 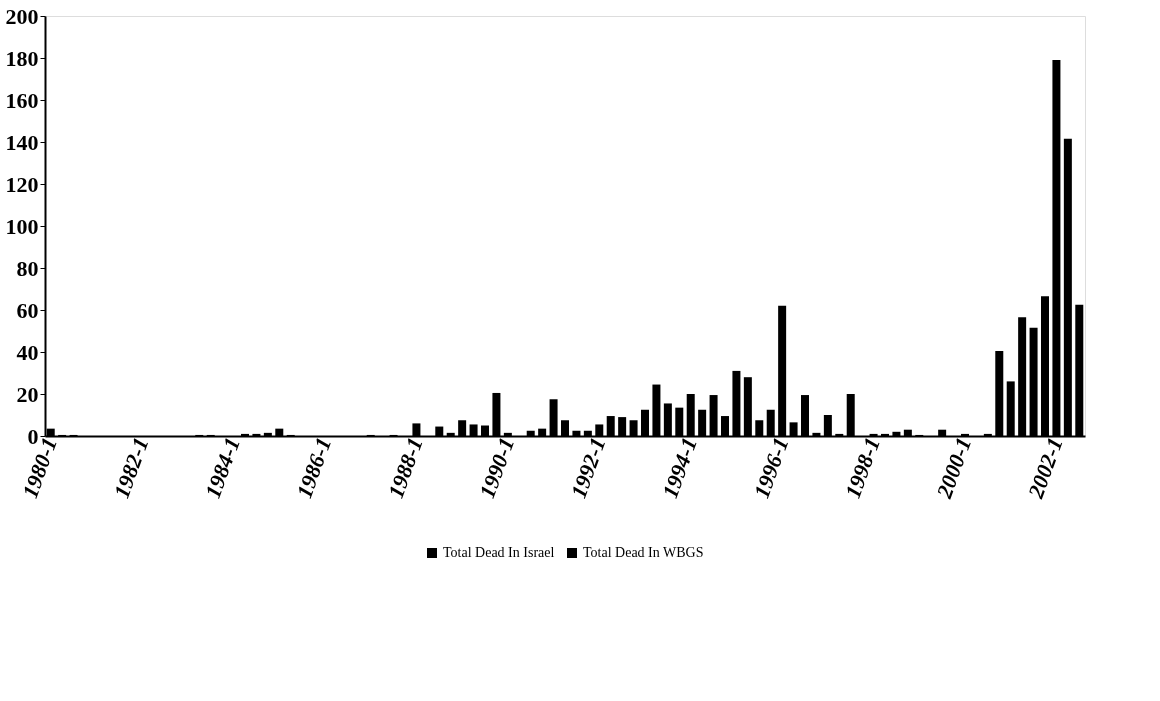 I want to click on y-tick-label: 40, so click(x=27, y=352).